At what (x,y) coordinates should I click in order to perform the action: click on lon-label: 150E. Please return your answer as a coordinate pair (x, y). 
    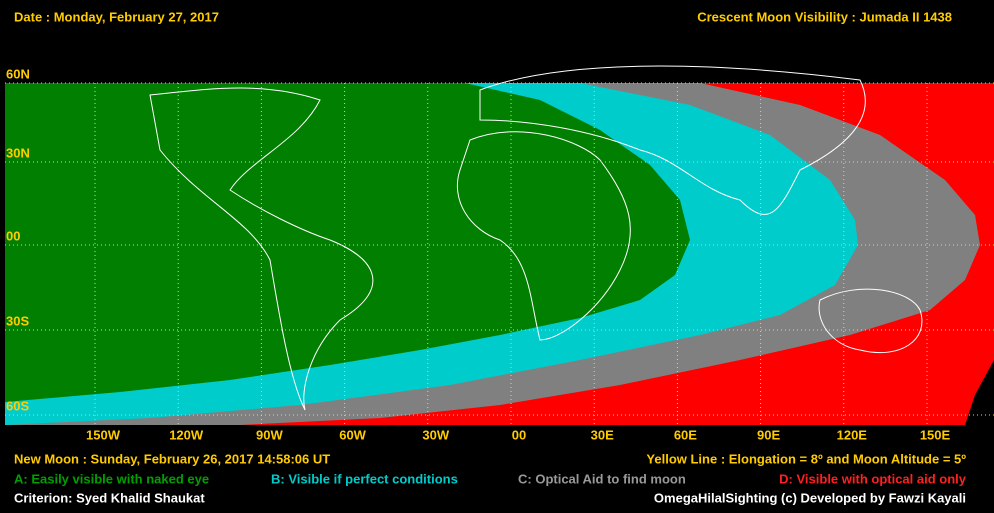
    Looking at the image, I should click on (935, 434).